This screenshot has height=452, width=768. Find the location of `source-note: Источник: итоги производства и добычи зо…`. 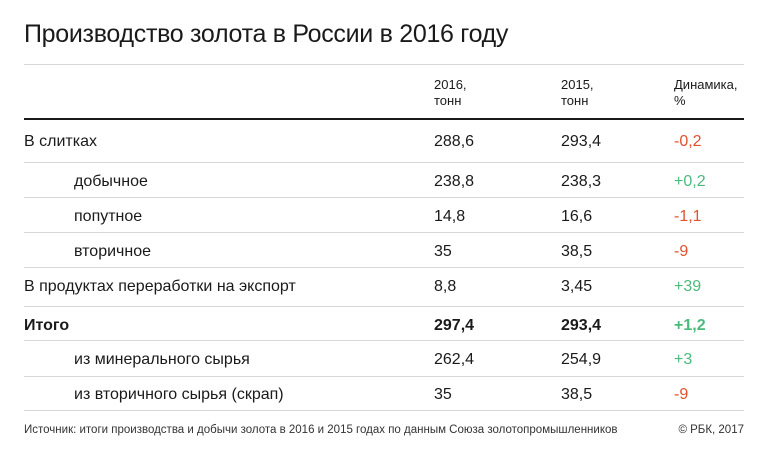

source-note: Источник: итоги производства и добычи зо… is located at coordinates (321, 430).